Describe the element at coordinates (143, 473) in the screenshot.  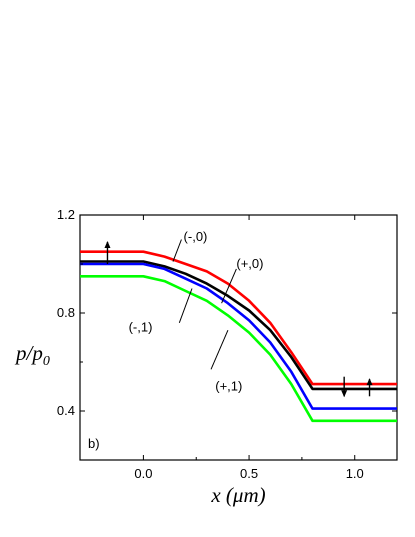
I see `x-tick-label: 0.0` at that location.